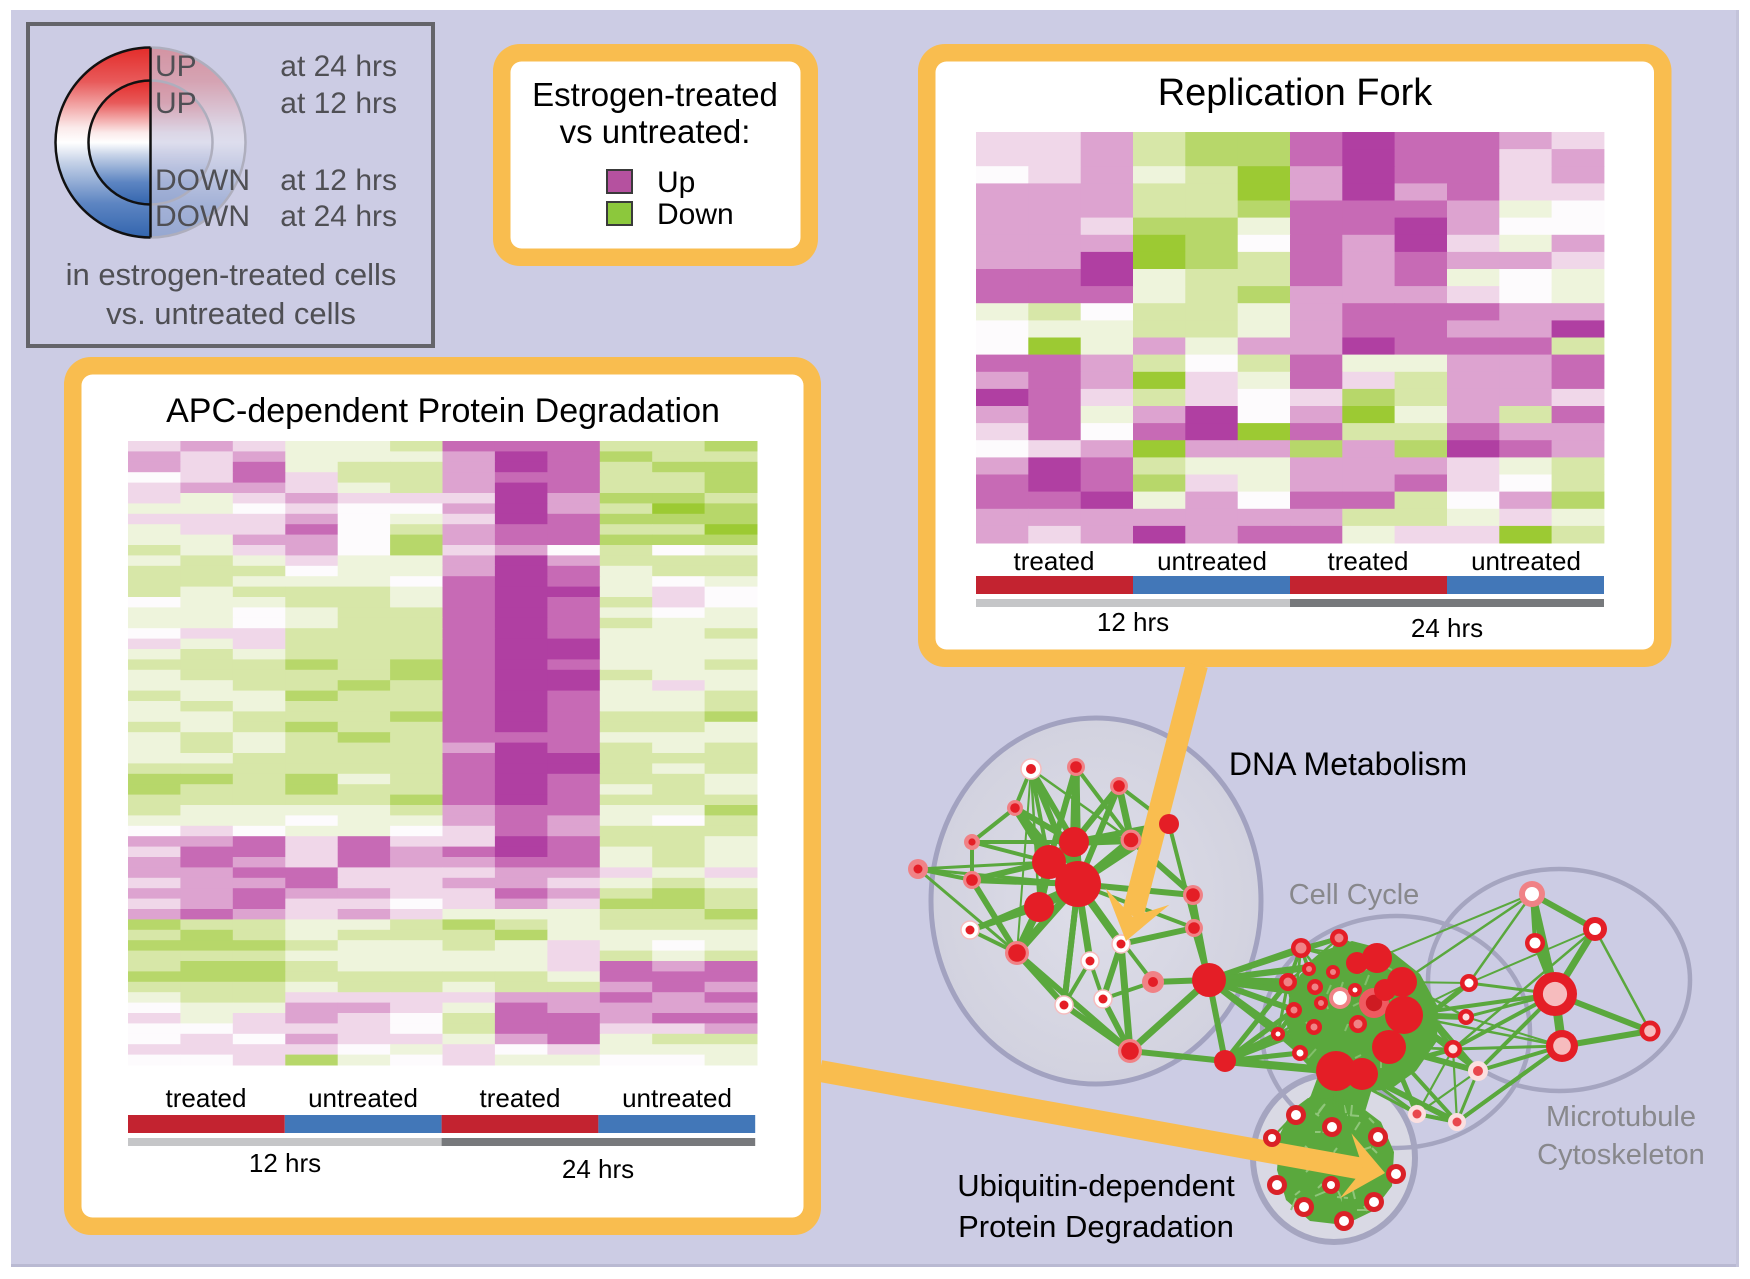 The height and width of the screenshot is (1279, 1750). Describe the element at coordinates (1348, 764) in the screenshot. I see `svg-text: DNA Metabolism` at that location.